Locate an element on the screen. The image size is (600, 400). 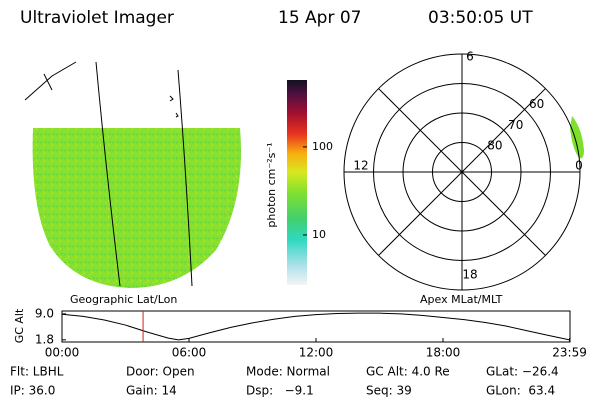
lat-label: 60 is located at coordinates (536, 104).